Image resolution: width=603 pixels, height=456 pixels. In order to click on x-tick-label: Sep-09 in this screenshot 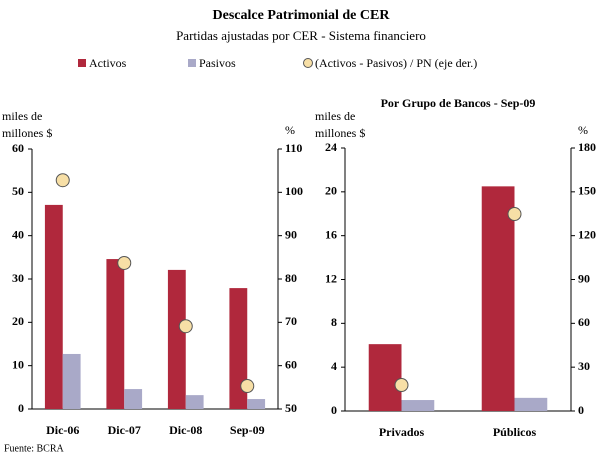, I will do `click(247, 430)`.